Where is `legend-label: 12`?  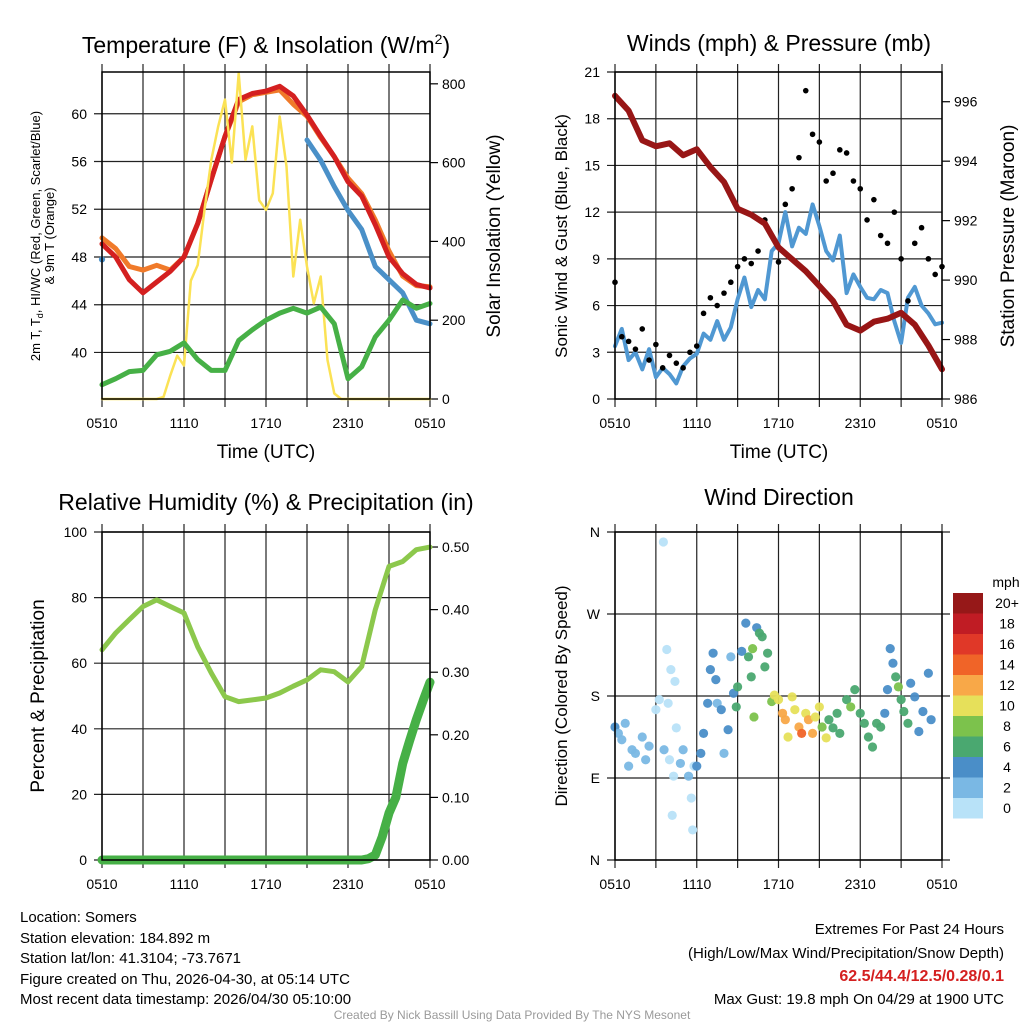 legend-label: 12 is located at coordinates (1007, 685).